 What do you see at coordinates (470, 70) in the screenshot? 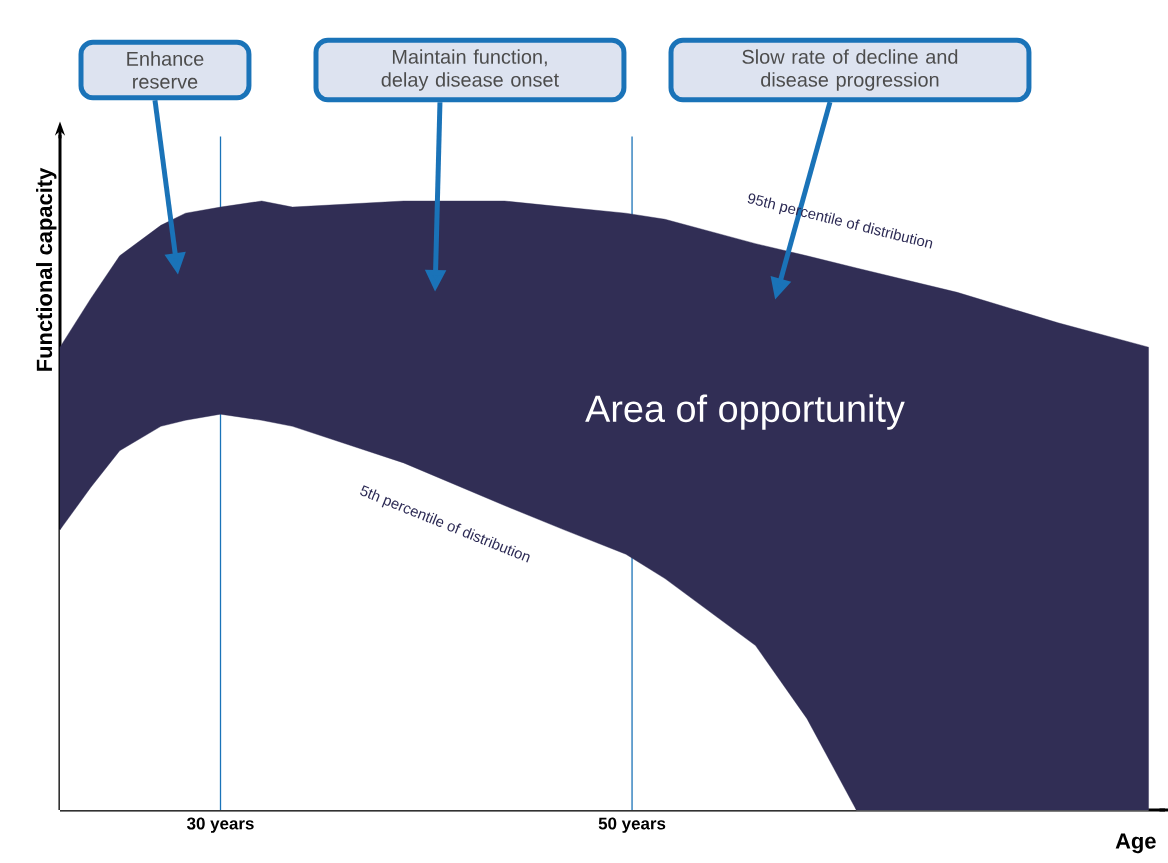
I see `text: Maintain function, delay disease onset` at bounding box center [470, 70].